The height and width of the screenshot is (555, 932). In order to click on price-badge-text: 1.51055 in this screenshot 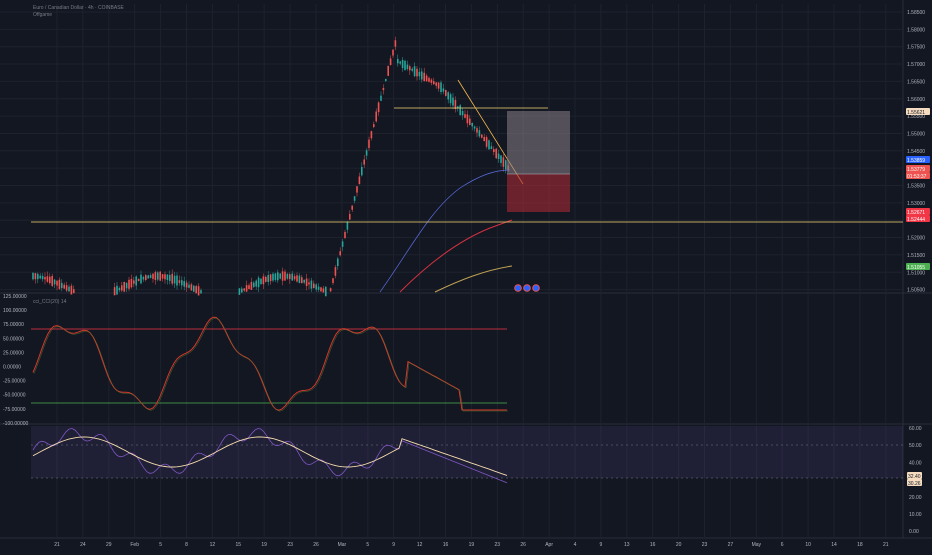, I will do `click(916, 268)`.